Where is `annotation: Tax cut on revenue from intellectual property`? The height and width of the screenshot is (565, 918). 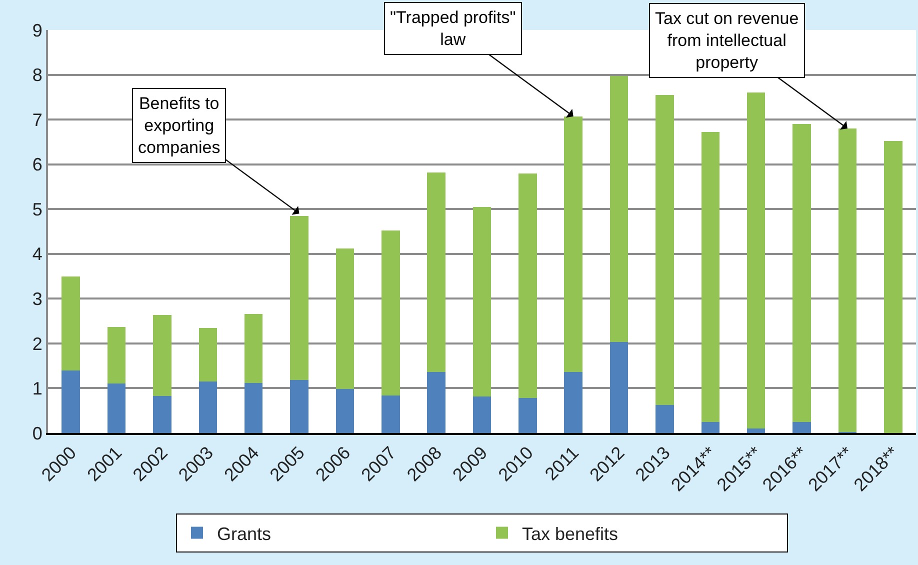 annotation: Tax cut on revenue from intellectual property is located at coordinates (727, 40).